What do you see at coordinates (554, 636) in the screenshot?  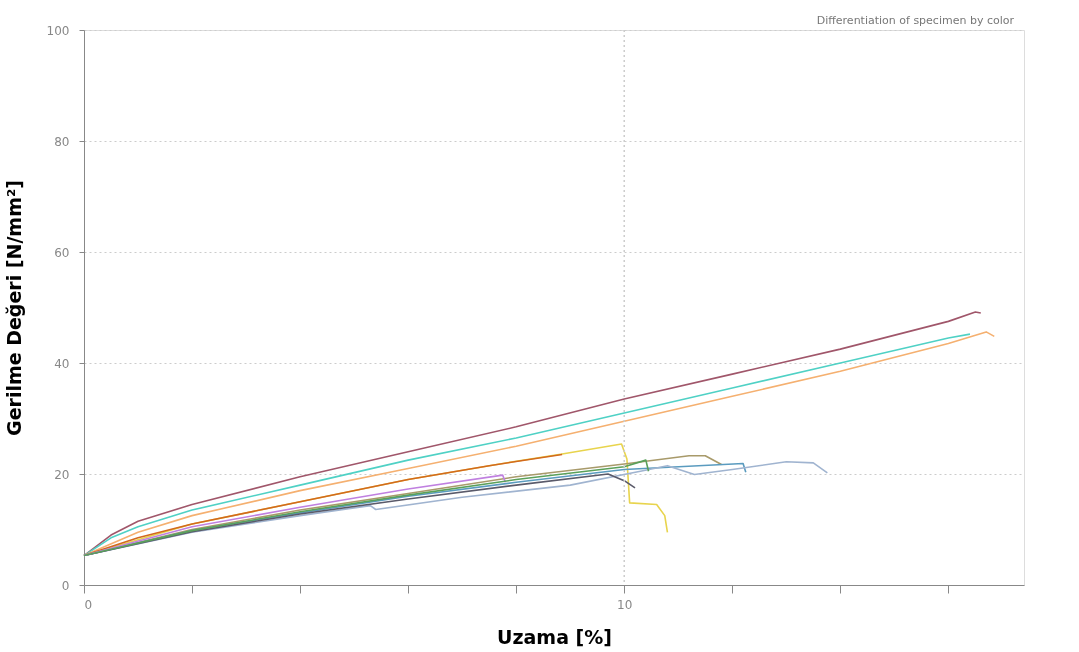 I see `x-axis-title: Uzama [%]` at bounding box center [554, 636].